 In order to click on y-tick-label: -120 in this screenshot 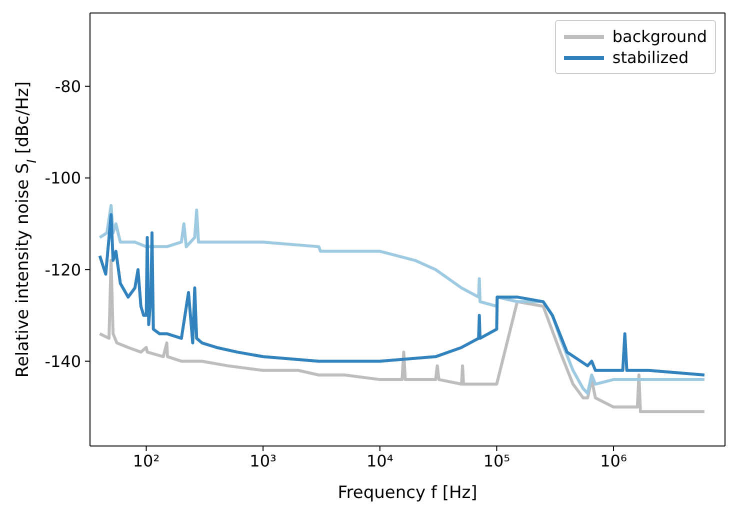, I will do `click(62, 270)`.